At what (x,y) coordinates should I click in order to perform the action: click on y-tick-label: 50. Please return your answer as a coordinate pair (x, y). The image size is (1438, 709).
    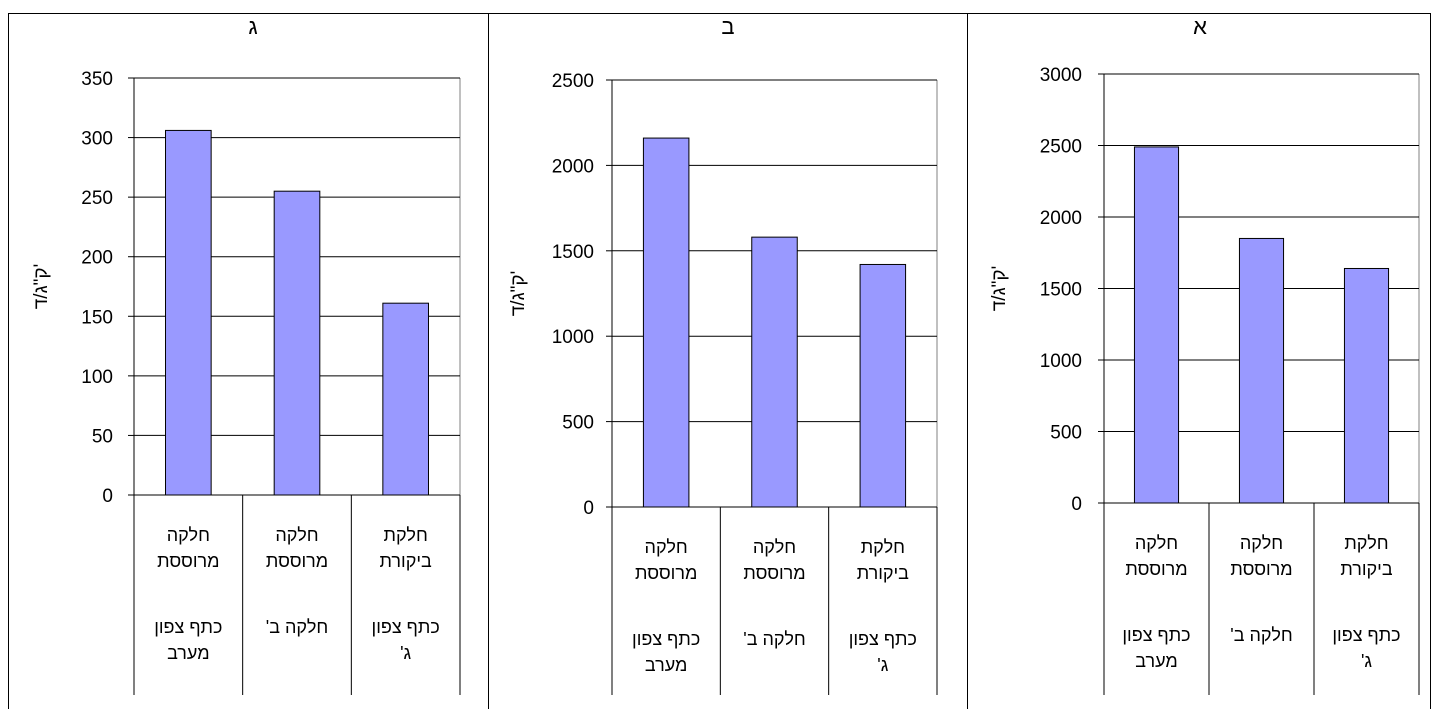
    Looking at the image, I should click on (102, 436).